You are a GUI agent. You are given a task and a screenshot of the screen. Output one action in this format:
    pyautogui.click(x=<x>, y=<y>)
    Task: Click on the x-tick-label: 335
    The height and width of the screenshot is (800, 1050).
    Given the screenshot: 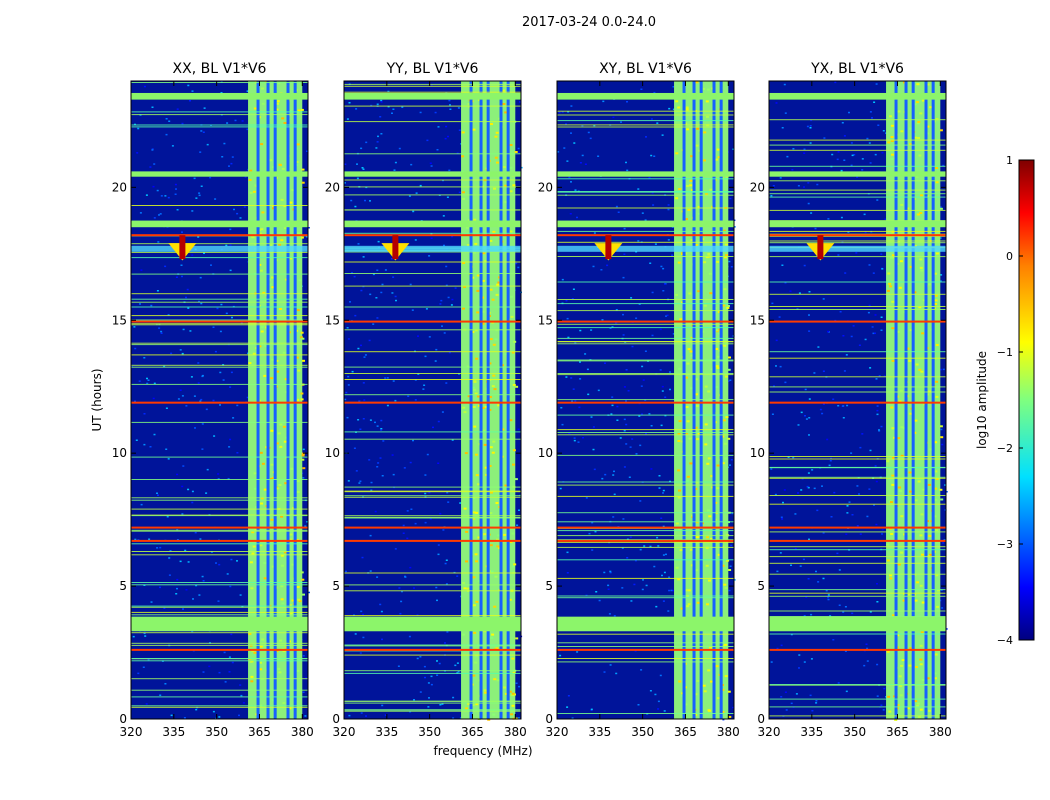 What is the action you would take?
    pyautogui.click(x=386, y=732)
    